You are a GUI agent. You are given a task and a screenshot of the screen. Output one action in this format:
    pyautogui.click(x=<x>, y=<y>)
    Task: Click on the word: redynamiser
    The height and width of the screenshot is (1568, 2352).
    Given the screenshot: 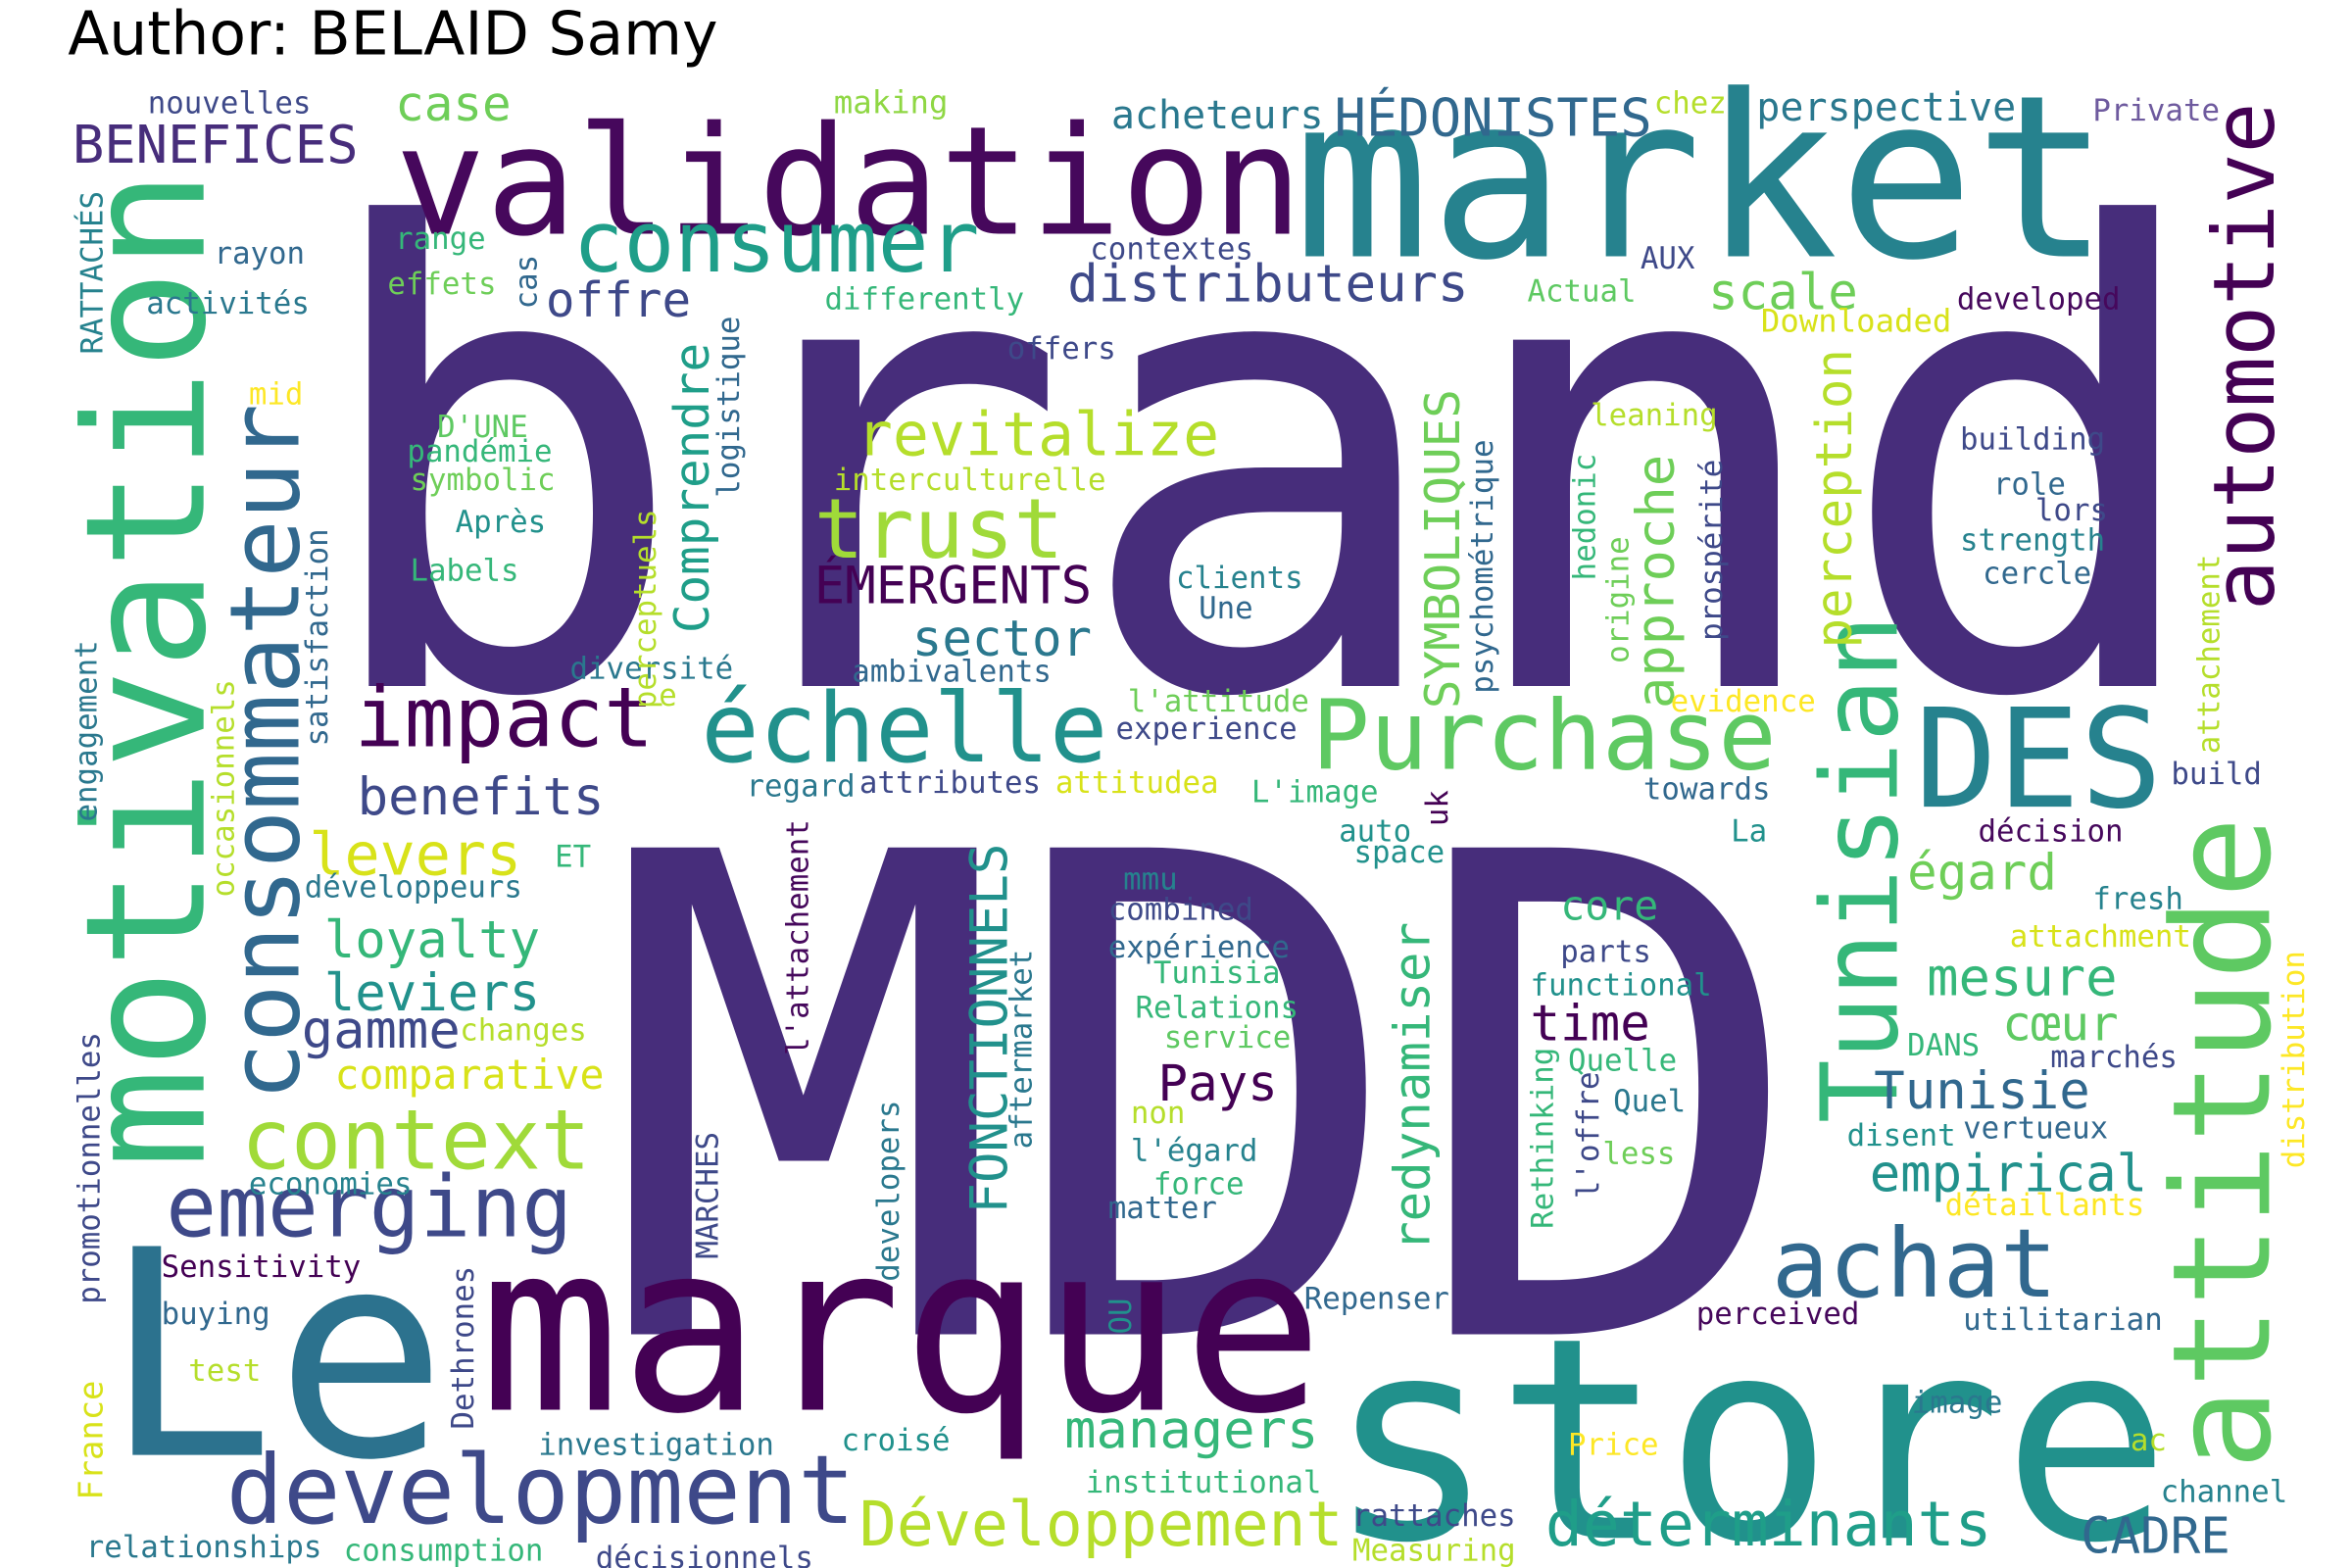 What is the action you would take?
    pyautogui.click(x=1412, y=1086)
    